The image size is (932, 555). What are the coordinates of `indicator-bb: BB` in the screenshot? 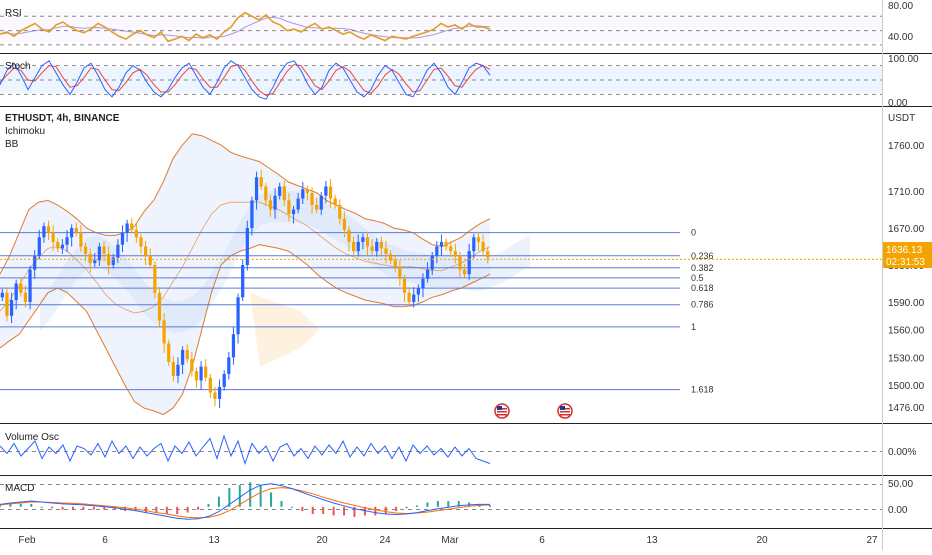 It's located at (12, 144).